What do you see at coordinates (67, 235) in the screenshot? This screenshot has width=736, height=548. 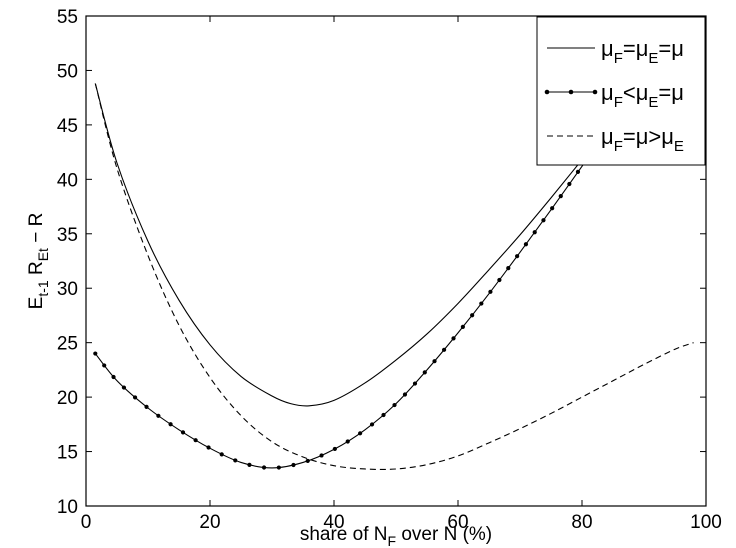 I see `y-tick-label: 35` at bounding box center [67, 235].